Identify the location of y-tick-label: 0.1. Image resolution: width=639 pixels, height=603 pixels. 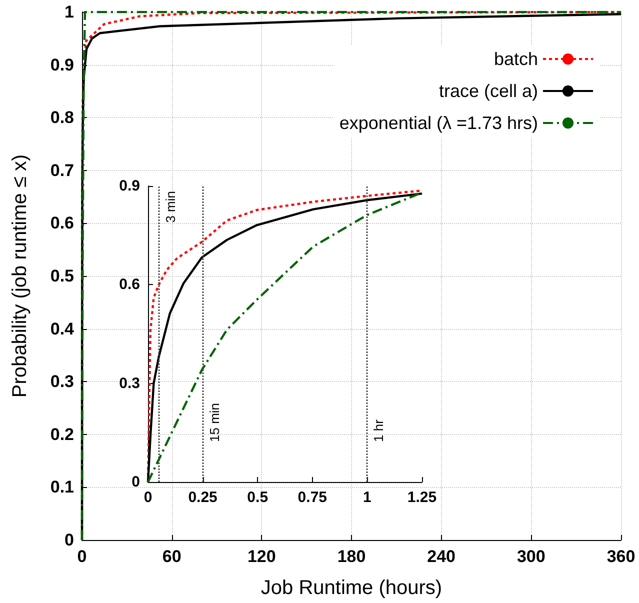
(62, 487).